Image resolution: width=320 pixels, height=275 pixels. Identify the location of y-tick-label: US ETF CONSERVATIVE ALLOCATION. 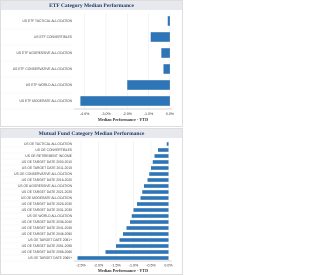
(43, 69).